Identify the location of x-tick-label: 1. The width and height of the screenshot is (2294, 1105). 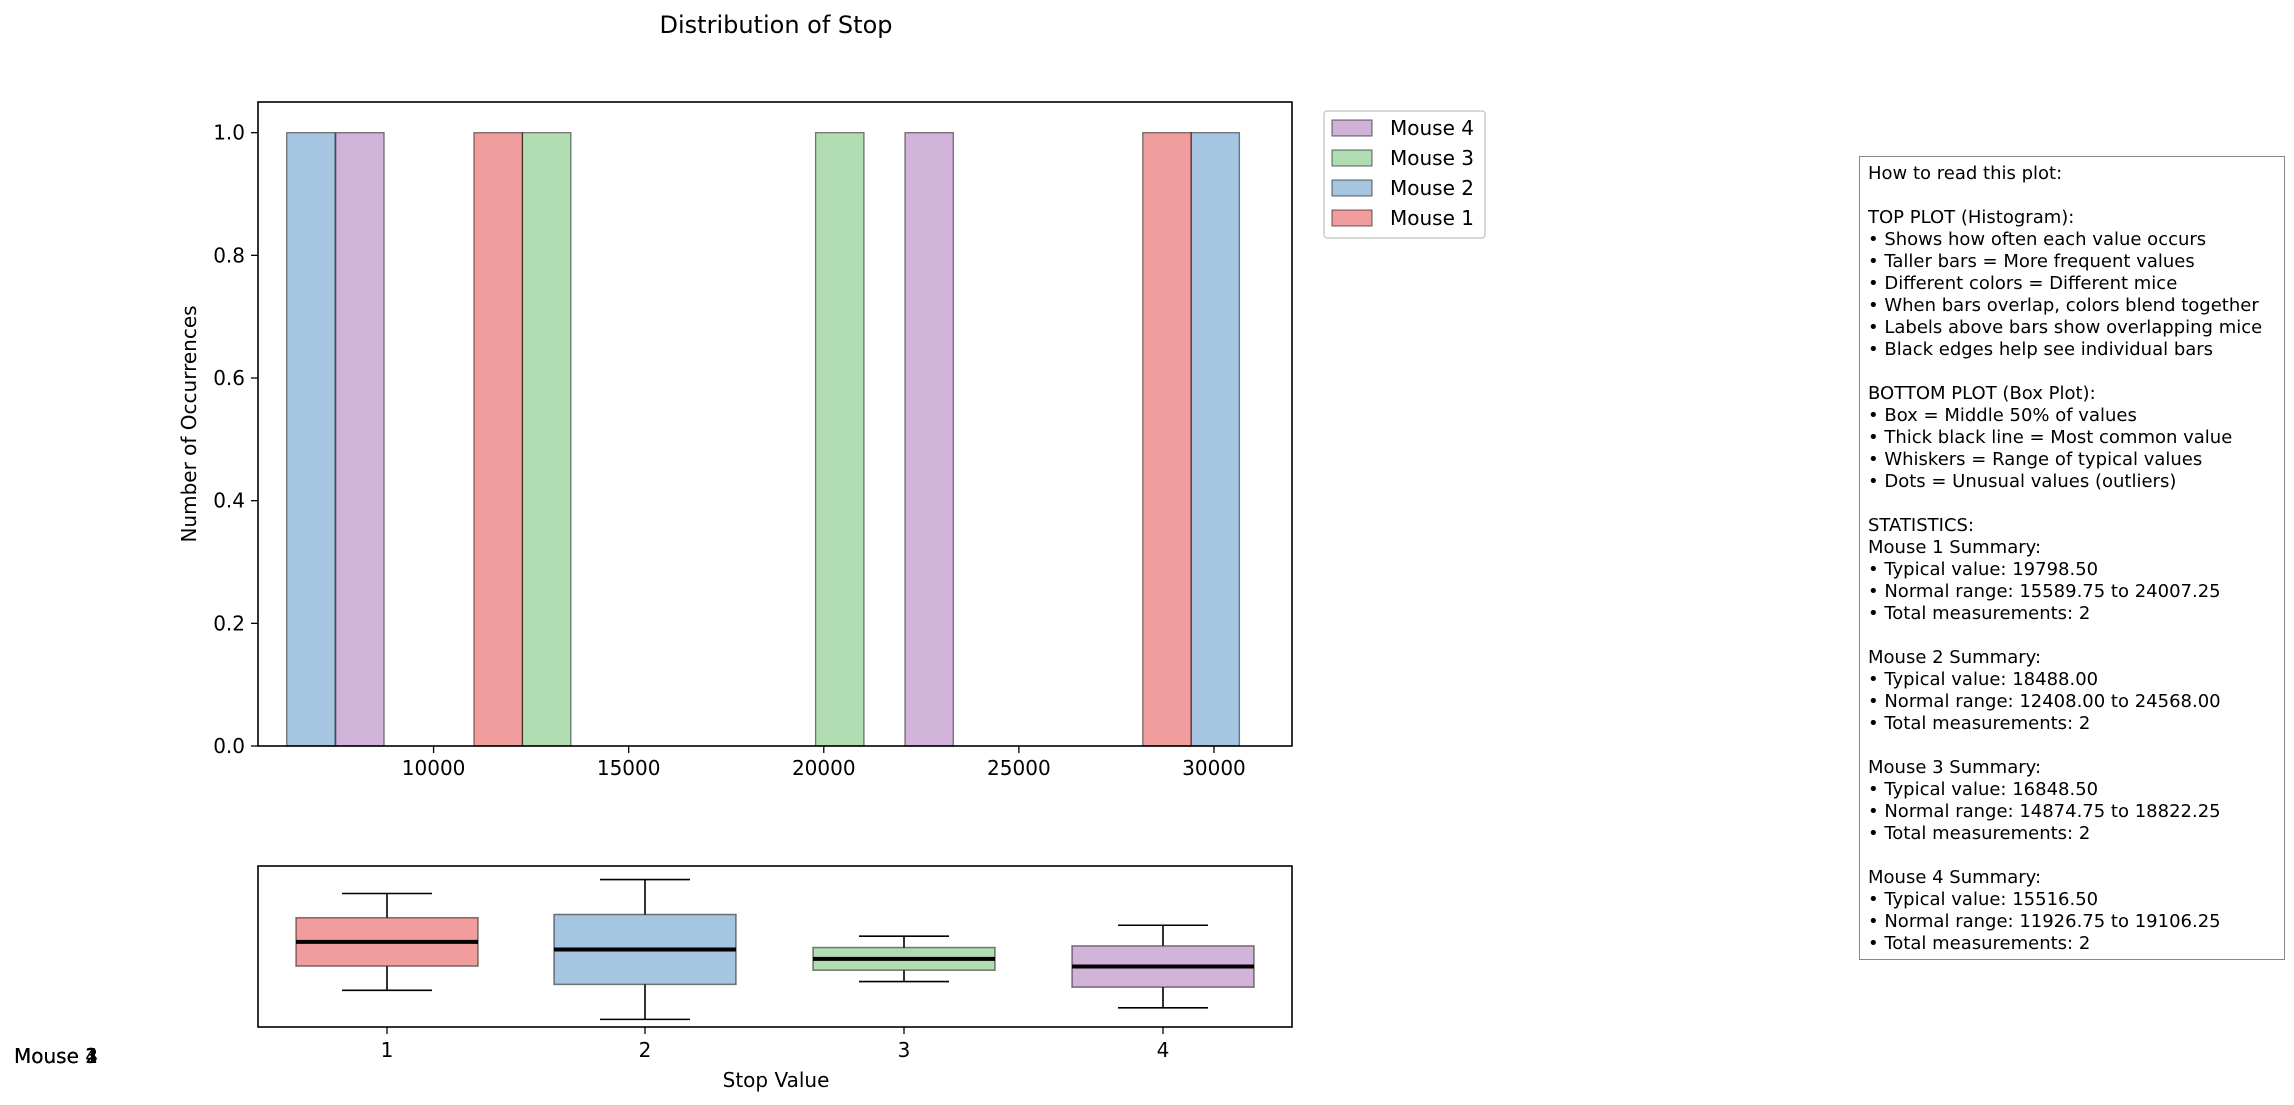
(387, 1050).